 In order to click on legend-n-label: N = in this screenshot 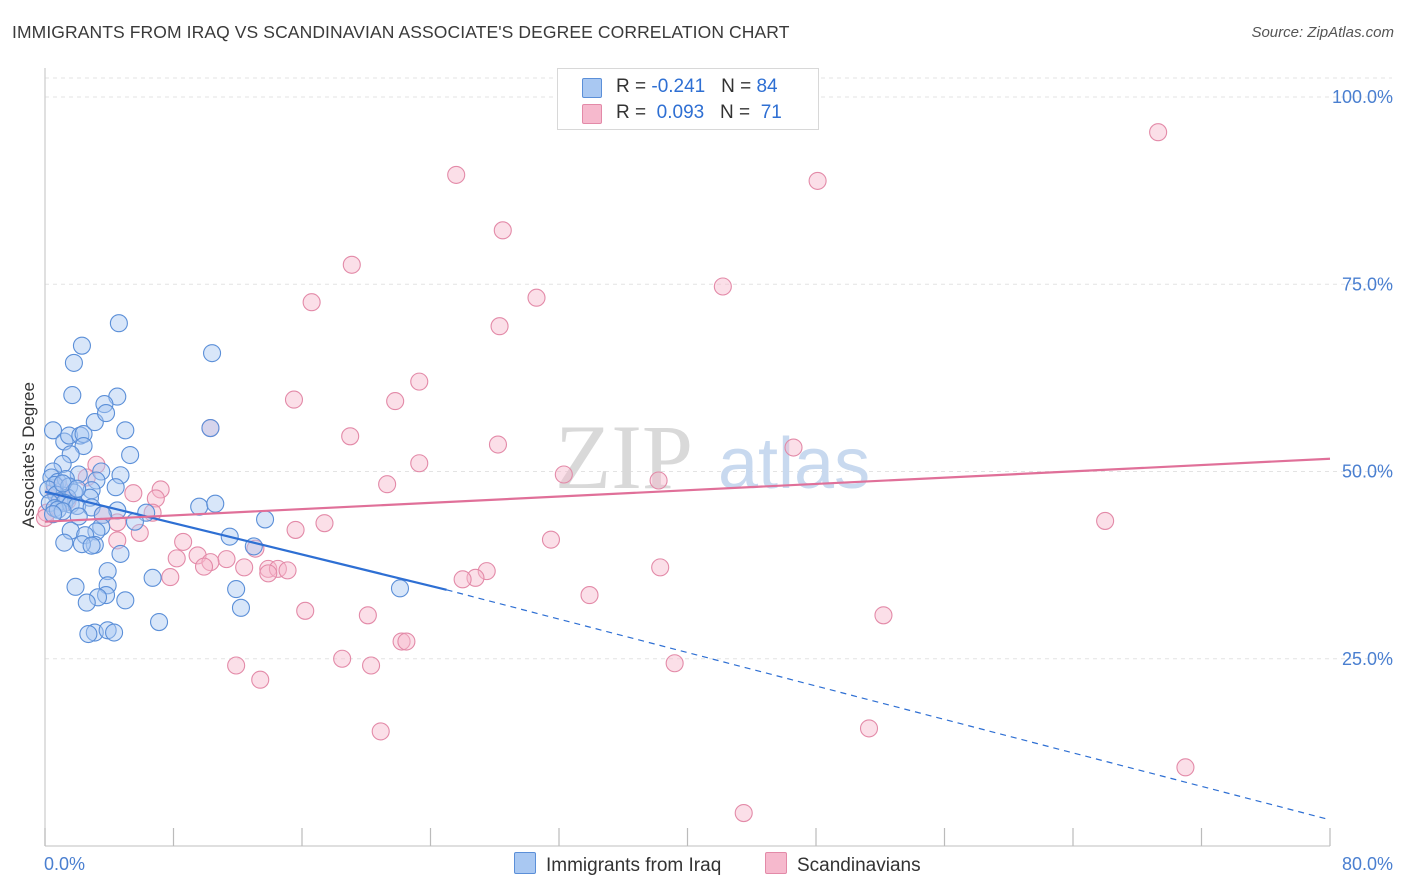, I will do `click(739, 86)`.